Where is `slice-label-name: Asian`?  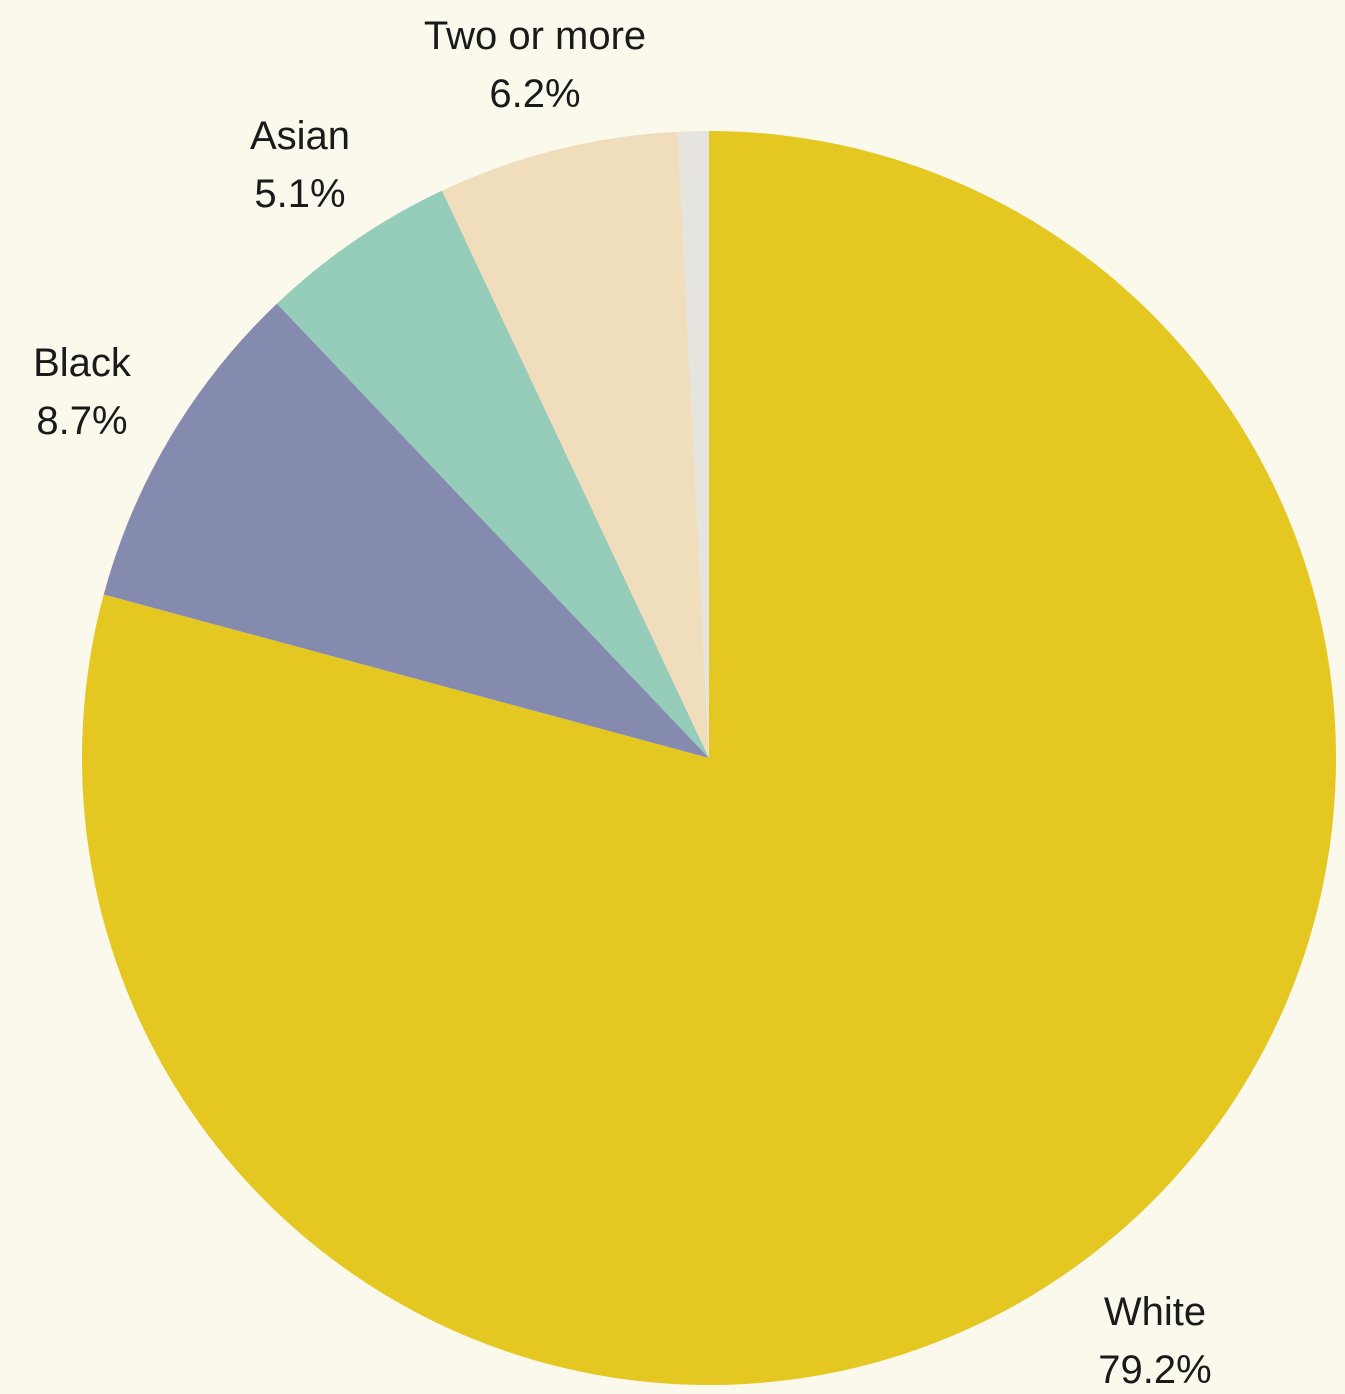
slice-label-name: Asian is located at coordinates (300, 136).